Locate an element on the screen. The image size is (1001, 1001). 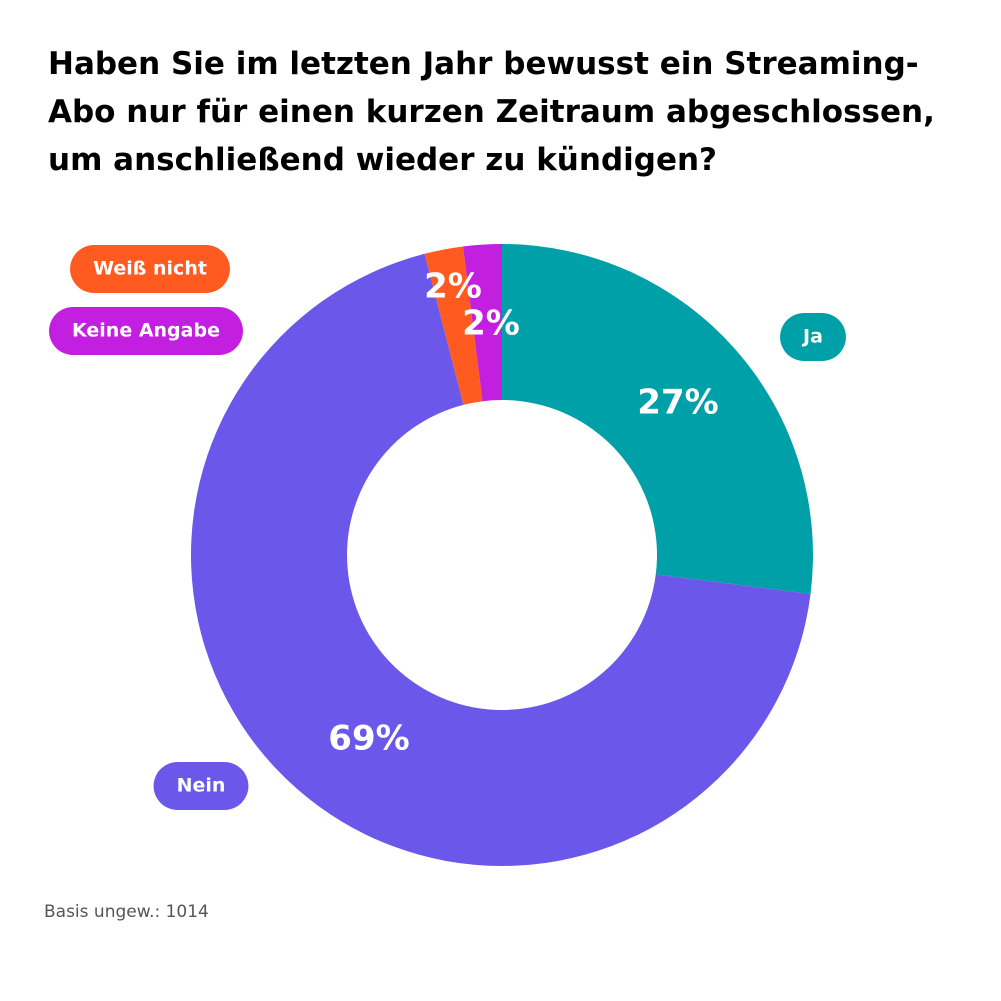
legend-label: Keine Angabe is located at coordinates (146, 331).